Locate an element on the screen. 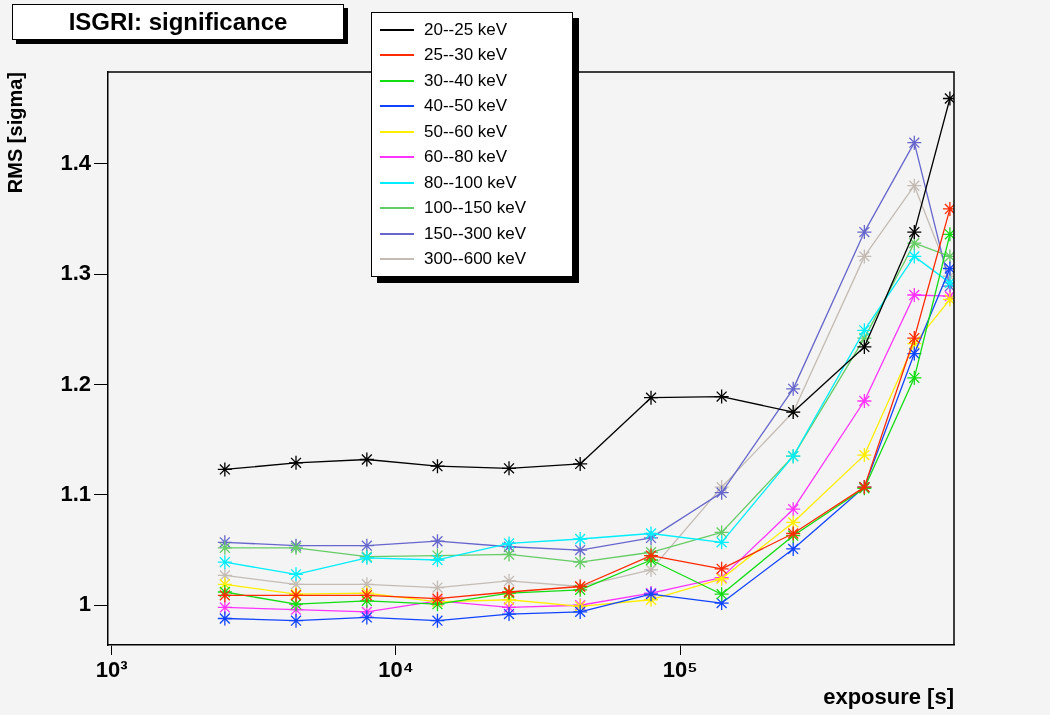 Image resolution: width=1050 pixels, height=715 pixels. y-tick-label: 1.1 is located at coordinates (75, 493).